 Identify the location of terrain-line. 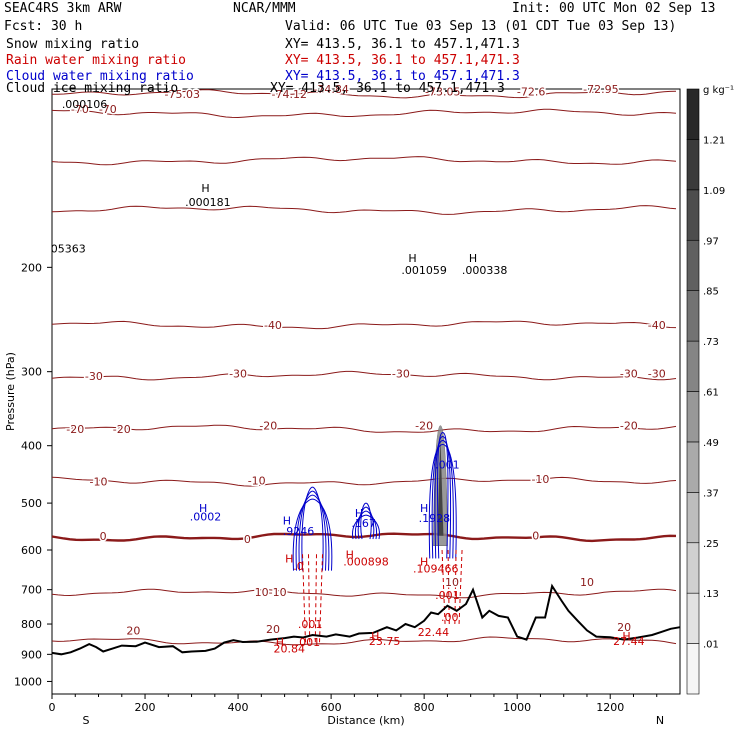
(366, 619).